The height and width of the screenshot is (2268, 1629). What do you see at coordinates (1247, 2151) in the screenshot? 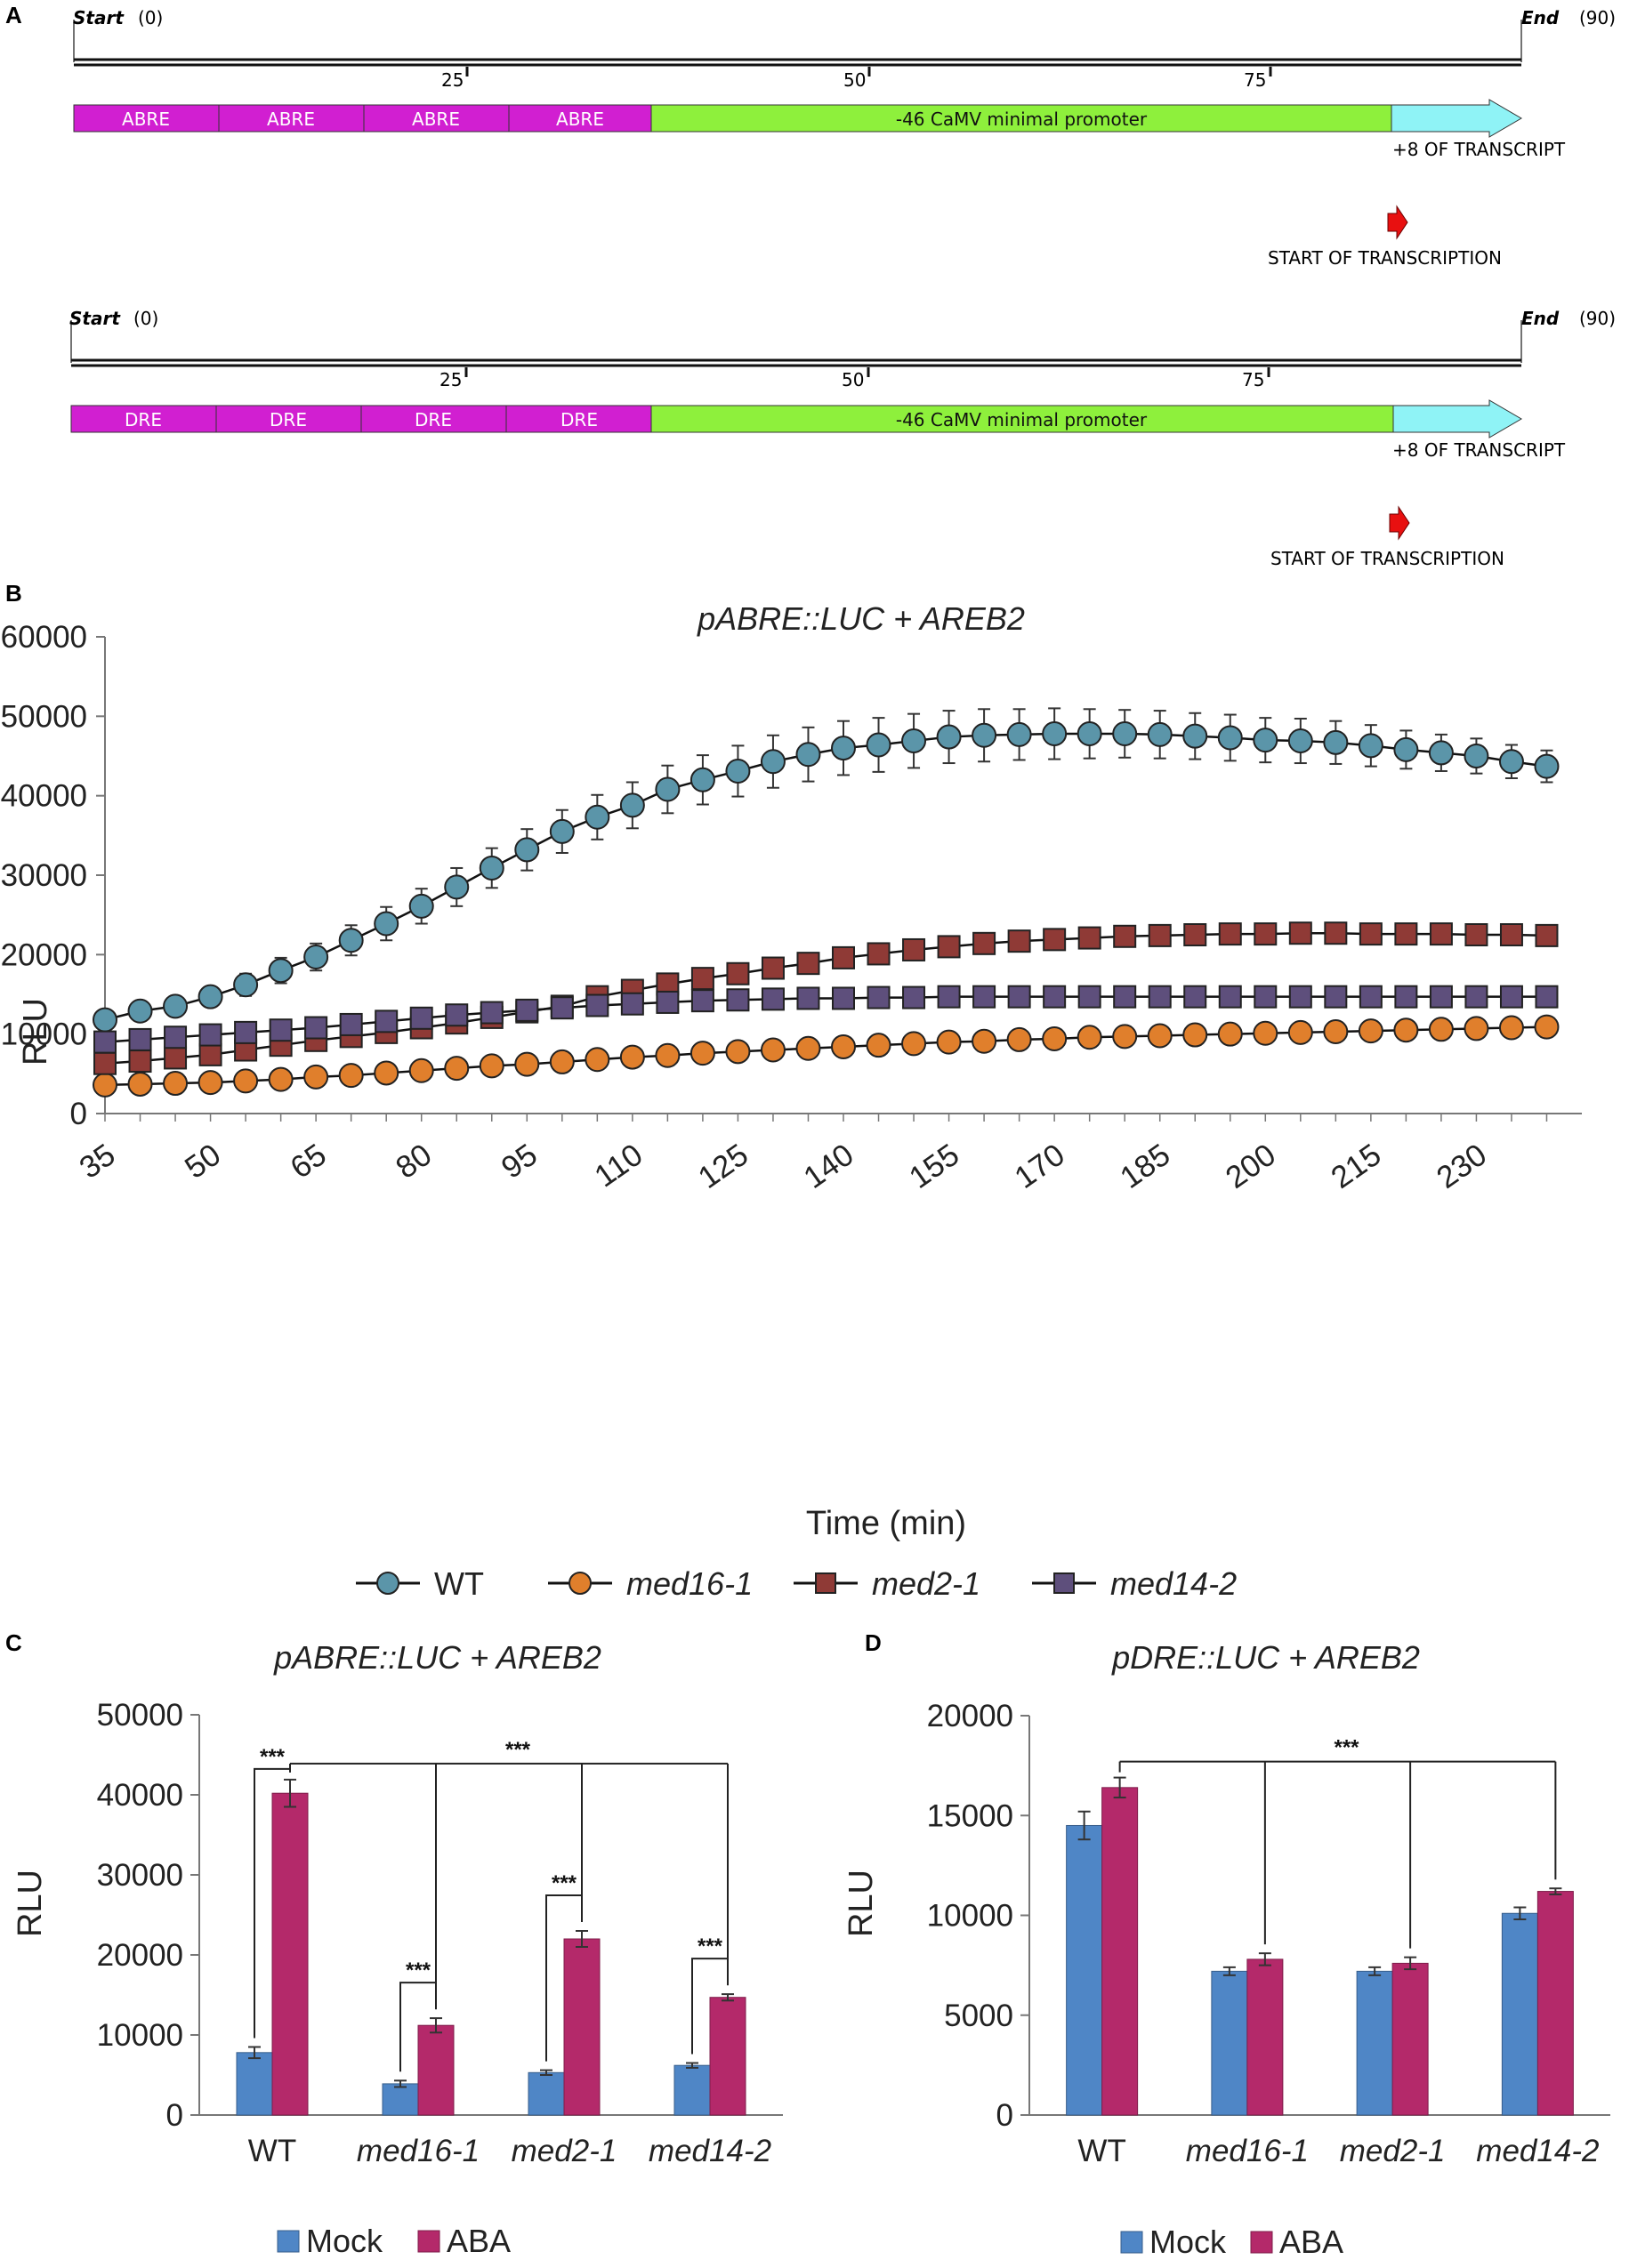
I see `x-tick-label: med16-1` at bounding box center [1247, 2151].